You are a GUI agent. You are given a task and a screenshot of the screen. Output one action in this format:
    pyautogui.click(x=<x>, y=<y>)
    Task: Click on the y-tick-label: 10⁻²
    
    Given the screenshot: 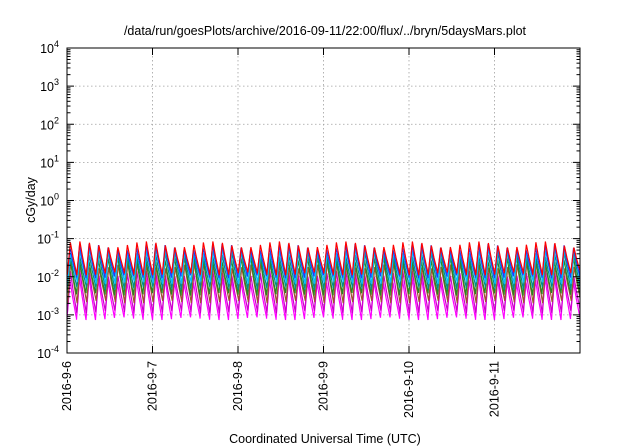 What is the action you would take?
    pyautogui.click(x=48, y=276)
    